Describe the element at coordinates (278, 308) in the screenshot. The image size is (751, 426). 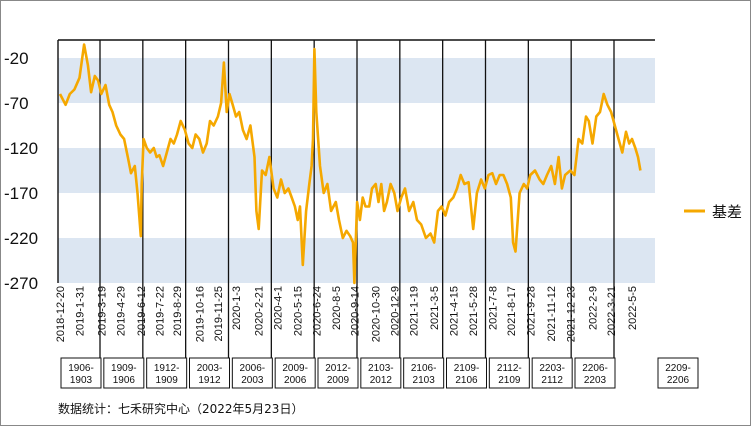
I see `x-tick-label: 2020-4-1` at that location.